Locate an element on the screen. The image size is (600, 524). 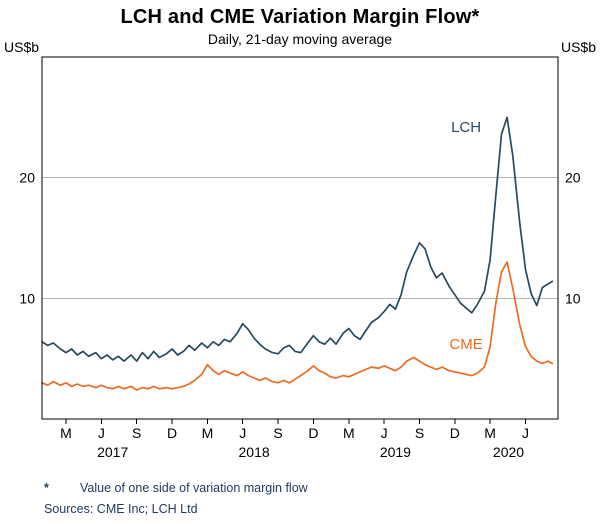
y-axis-unit-left: US$b is located at coordinates (21, 47).